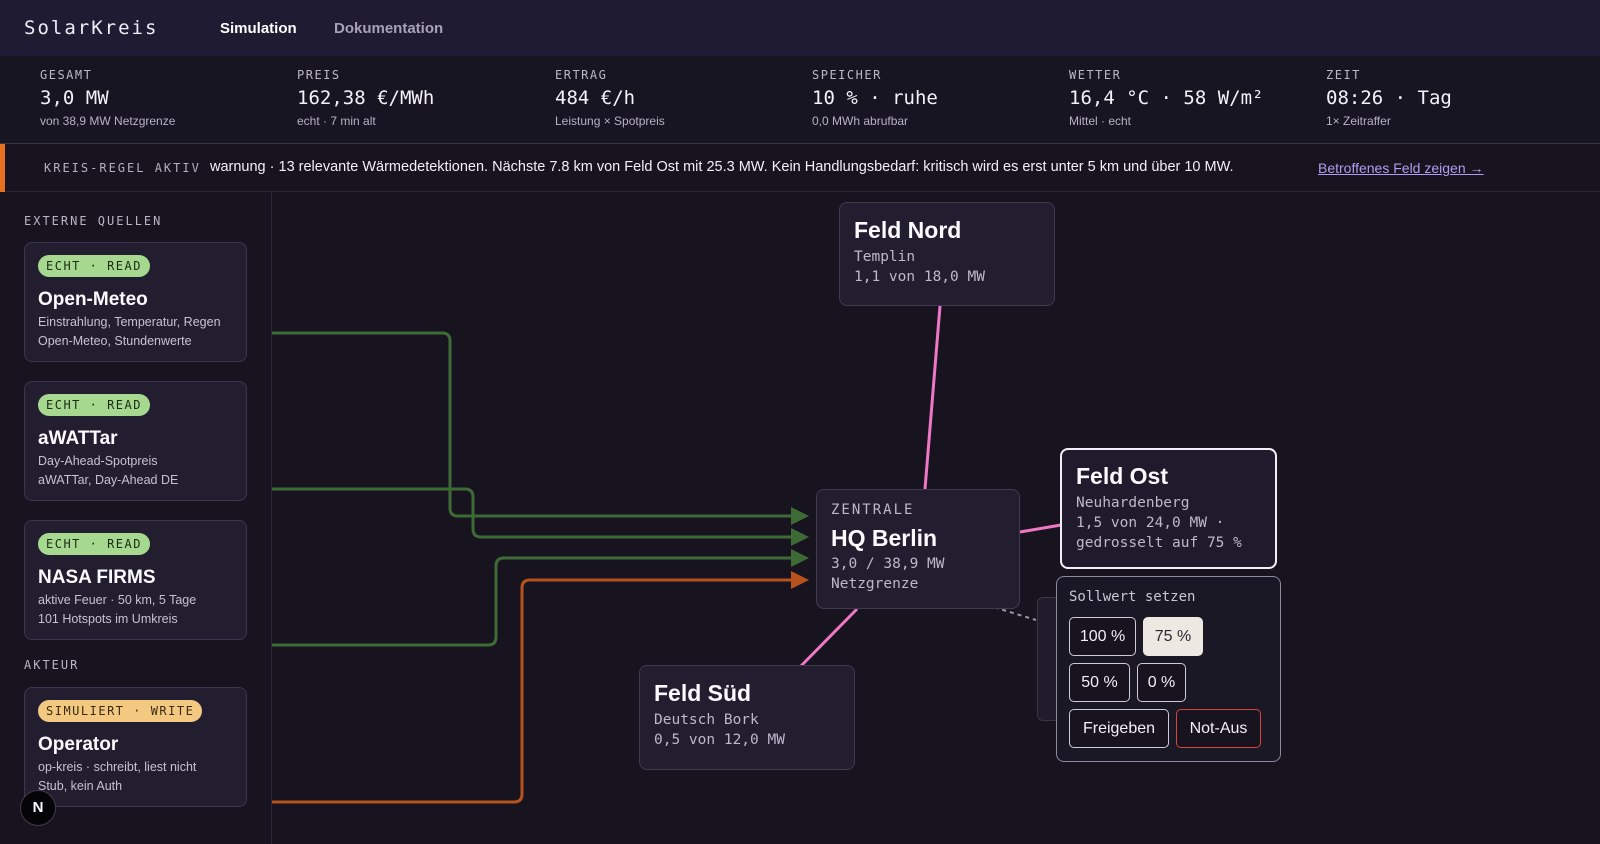 The image size is (1600, 844). What do you see at coordinates (706, 720) in the screenshot?
I see `node-location: Deutsch Bork` at bounding box center [706, 720].